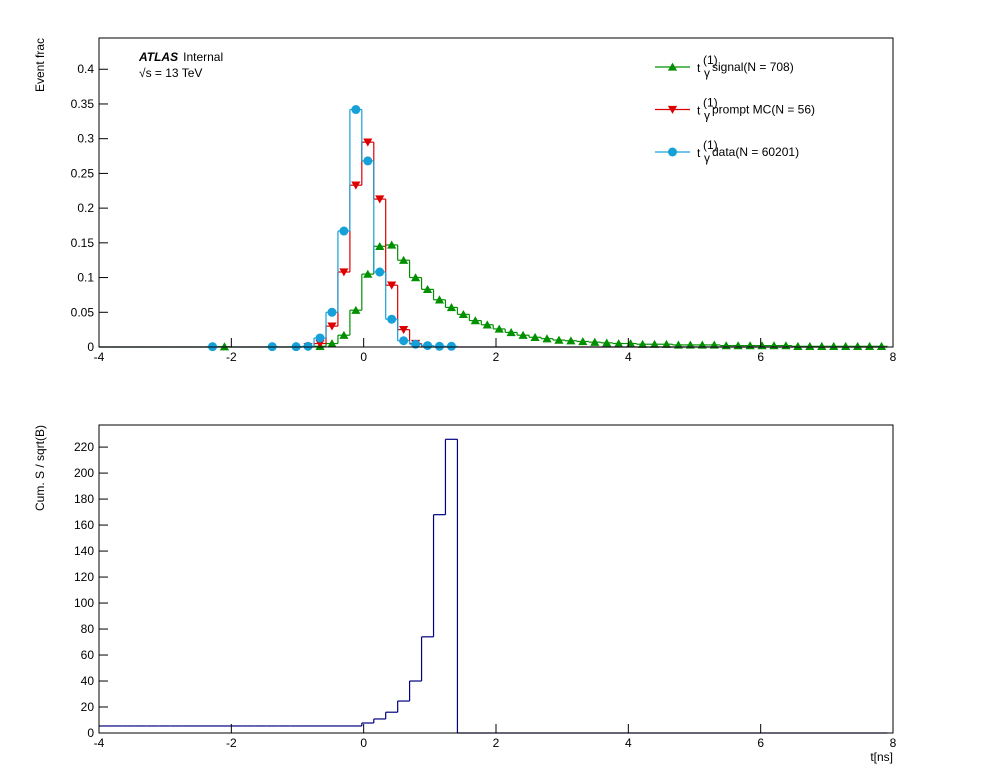 The width and height of the screenshot is (996, 772). Describe the element at coordinates (85, 208) in the screenshot. I see `y-tick-label: 0.2` at that location.